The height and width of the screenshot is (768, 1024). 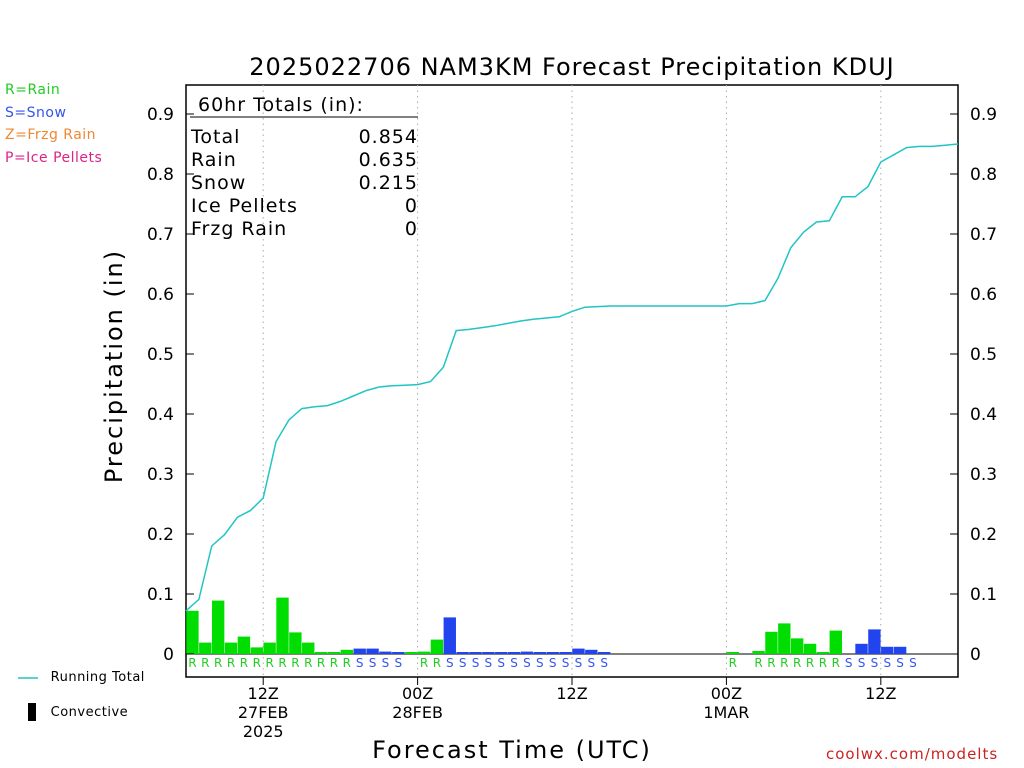 I want to click on ptype-label-hour-7: R, so click(x=269, y=663).